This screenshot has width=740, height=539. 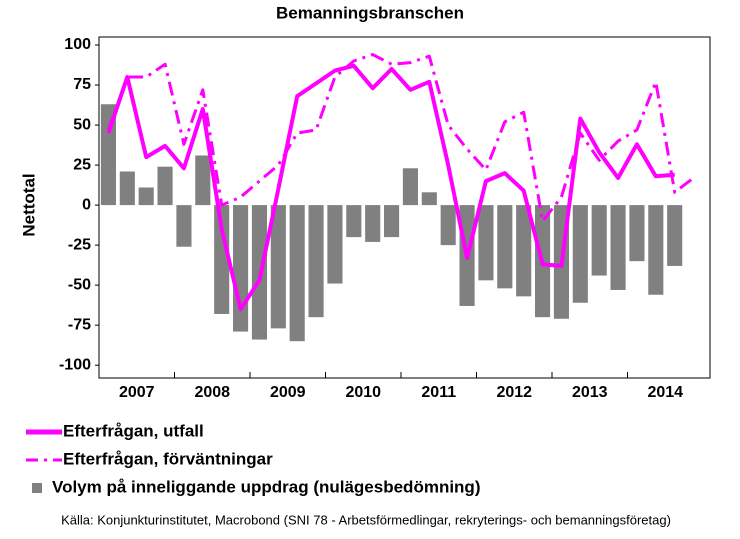 I want to click on y-tick-label: -75, so click(x=79, y=324).